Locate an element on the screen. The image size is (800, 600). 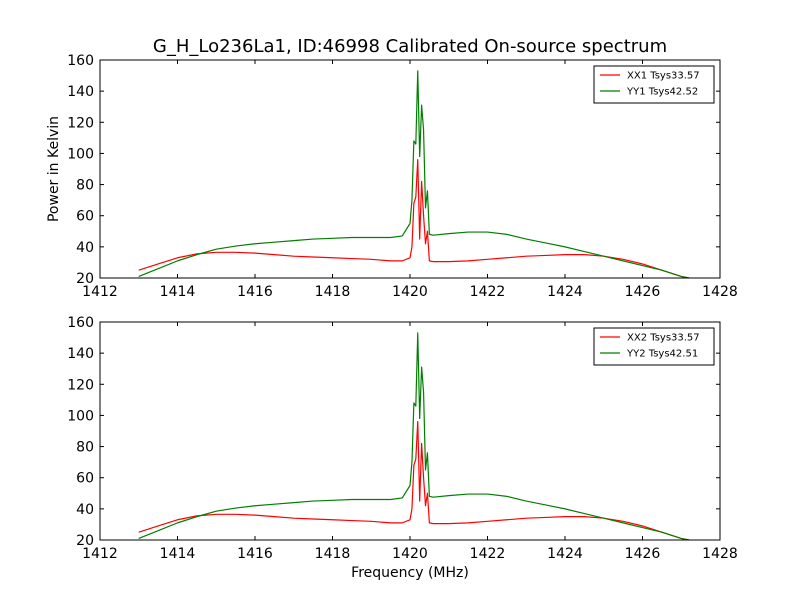
legend: XX2 Tsys33.57 YY2 Tsys42.51 is located at coordinates (654, 346).